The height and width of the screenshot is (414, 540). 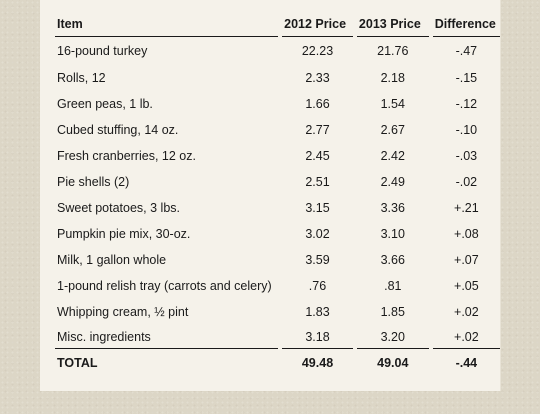 I want to click on difference-cell: -.10, so click(x=466, y=130).